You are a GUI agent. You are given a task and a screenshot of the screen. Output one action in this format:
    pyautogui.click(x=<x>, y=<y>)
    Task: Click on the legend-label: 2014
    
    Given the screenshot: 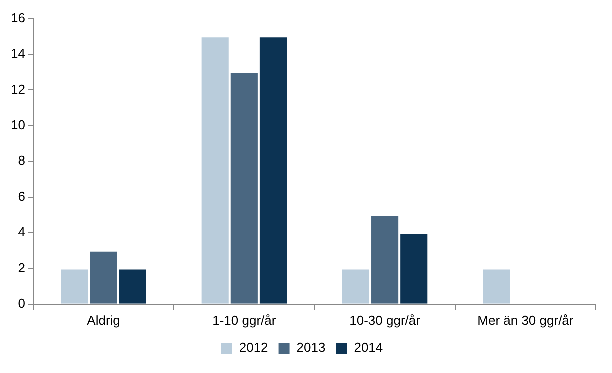 What is the action you would take?
    pyautogui.click(x=369, y=348)
    